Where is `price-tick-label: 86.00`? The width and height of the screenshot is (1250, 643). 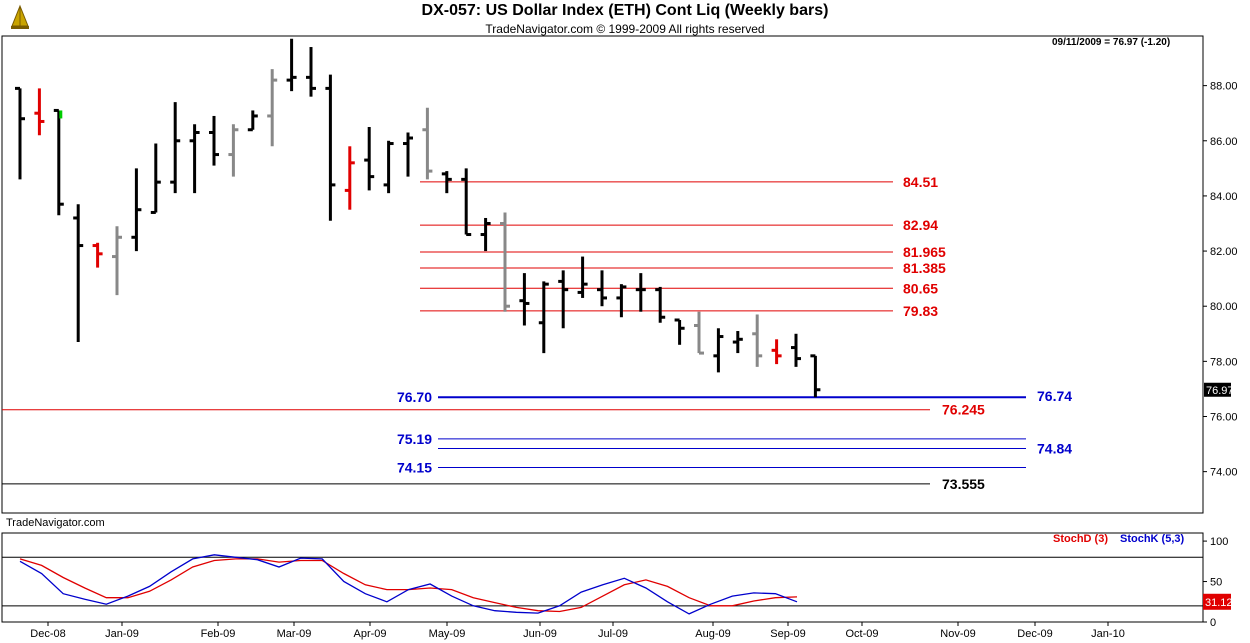
price-tick-label: 86.00 is located at coordinates (1224, 142).